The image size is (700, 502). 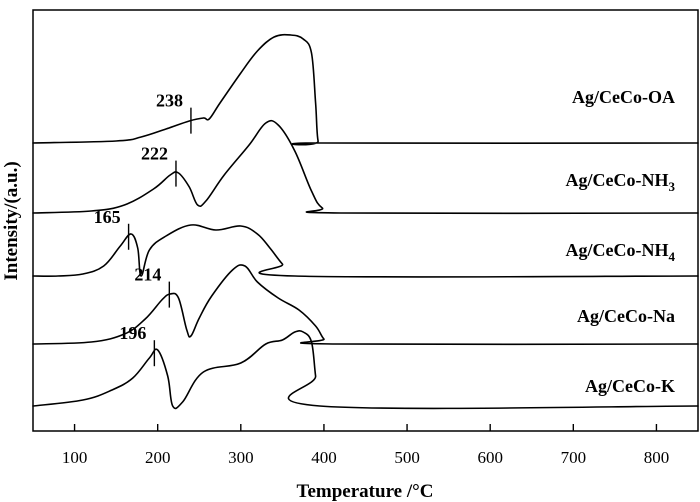 What do you see at coordinates (147, 275) in the screenshot?
I see `peak-label-4: 214` at bounding box center [147, 275].